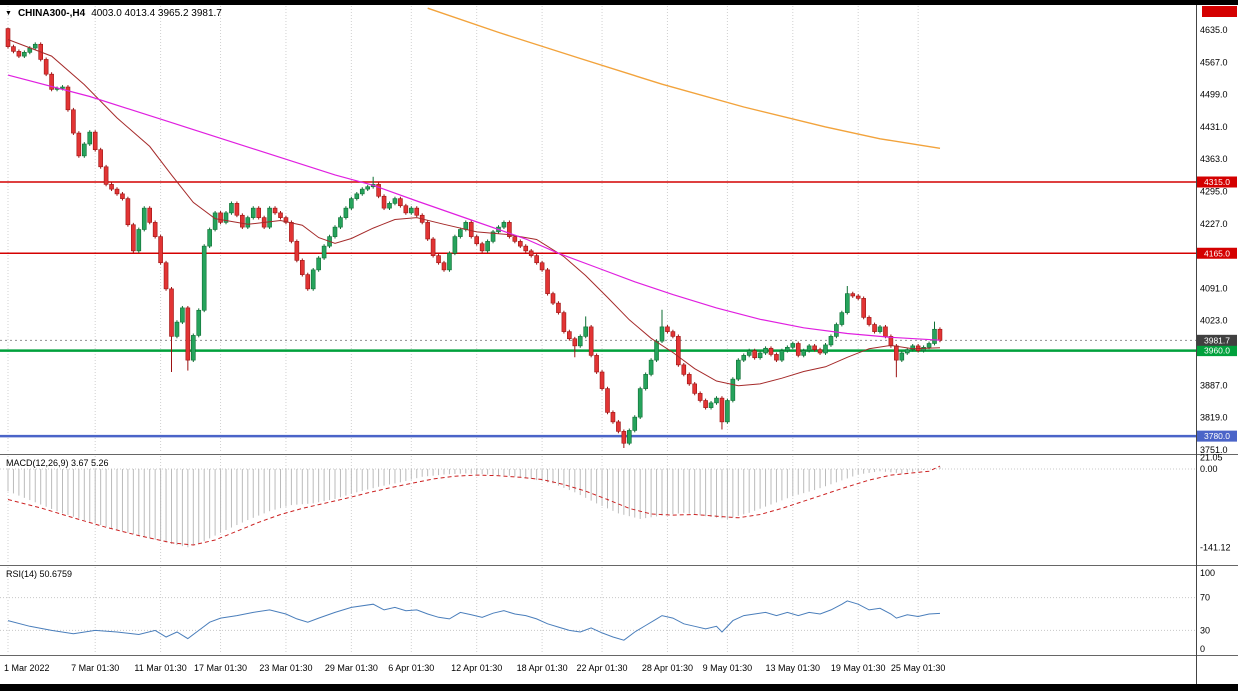 The width and height of the screenshot is (1238, 691). Describe the element at coordinates (474, 507) in the screenshot. I see `macd-histogram` at that location.